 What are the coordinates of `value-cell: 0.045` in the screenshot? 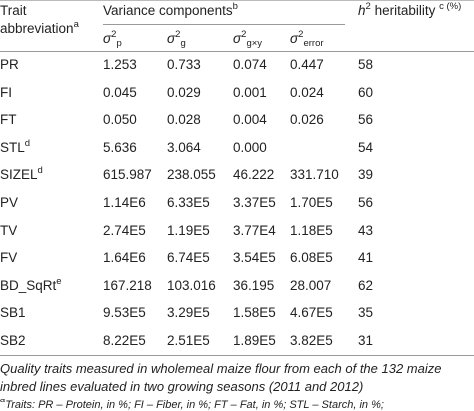 It's located at (120, 92).